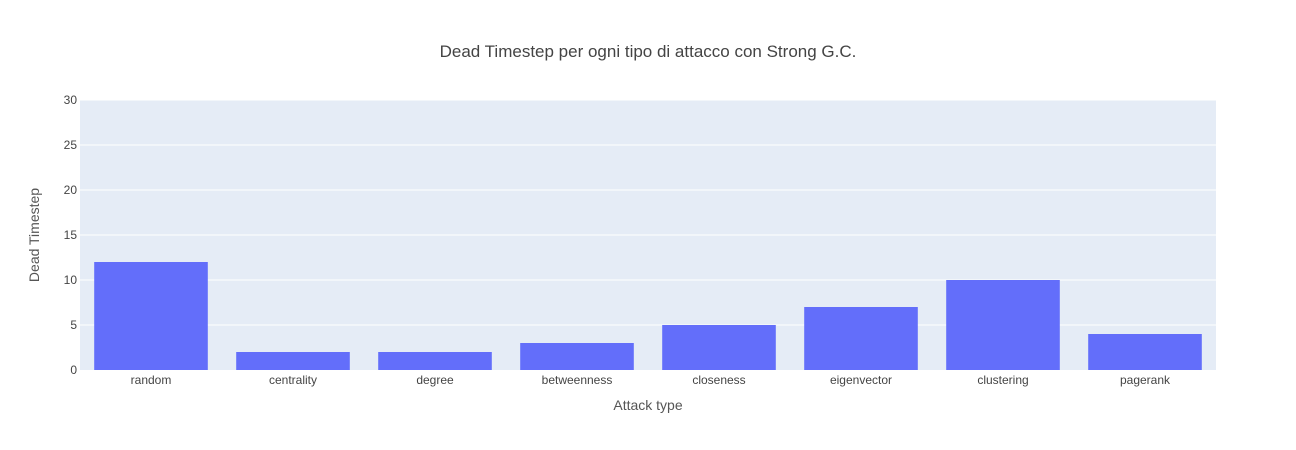  What do you see at coordinates (1145, 352) in the screenshot?
I see `bar-pagerank` at bounding box center [1145, 352].